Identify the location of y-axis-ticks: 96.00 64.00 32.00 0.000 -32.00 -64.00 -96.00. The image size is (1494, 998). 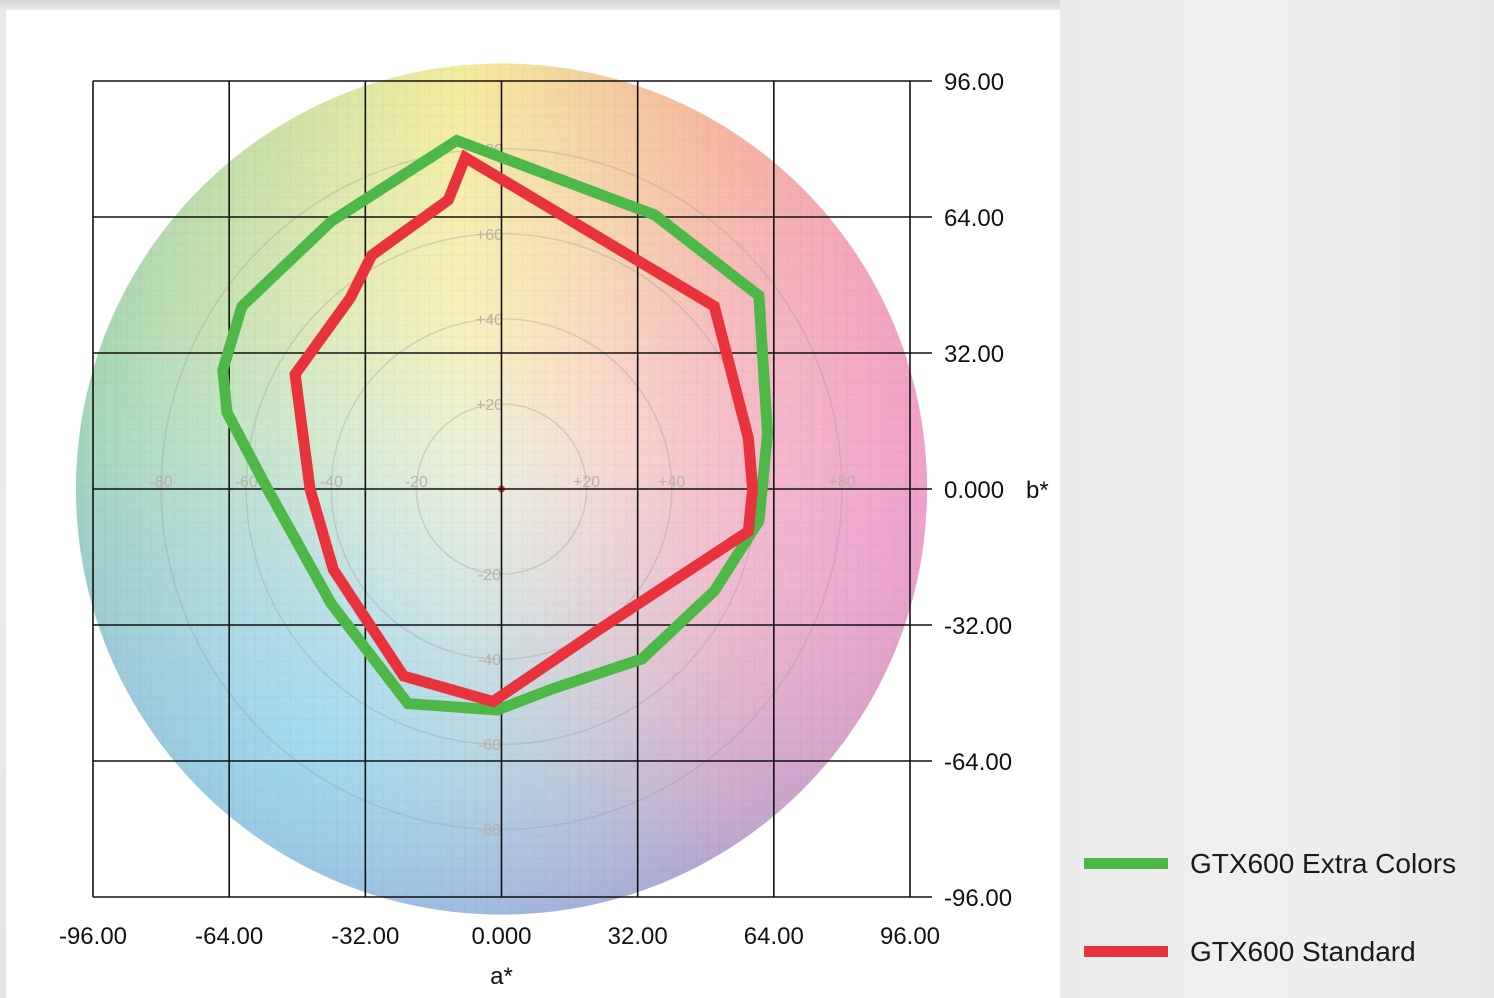
(978, 490).